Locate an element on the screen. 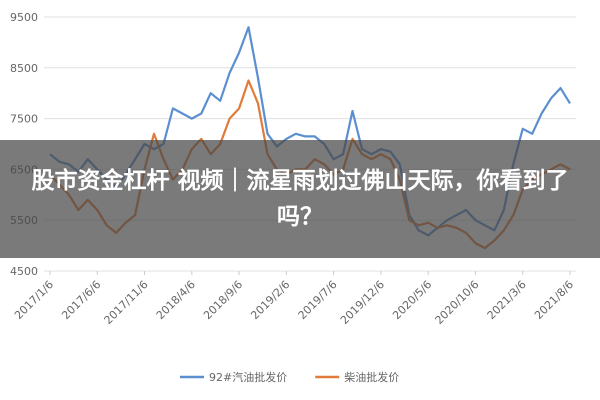 The height and width of the screenshot is (400, 600). x-tick-label: 2020/5/6 is located at coordinates (412, 300).